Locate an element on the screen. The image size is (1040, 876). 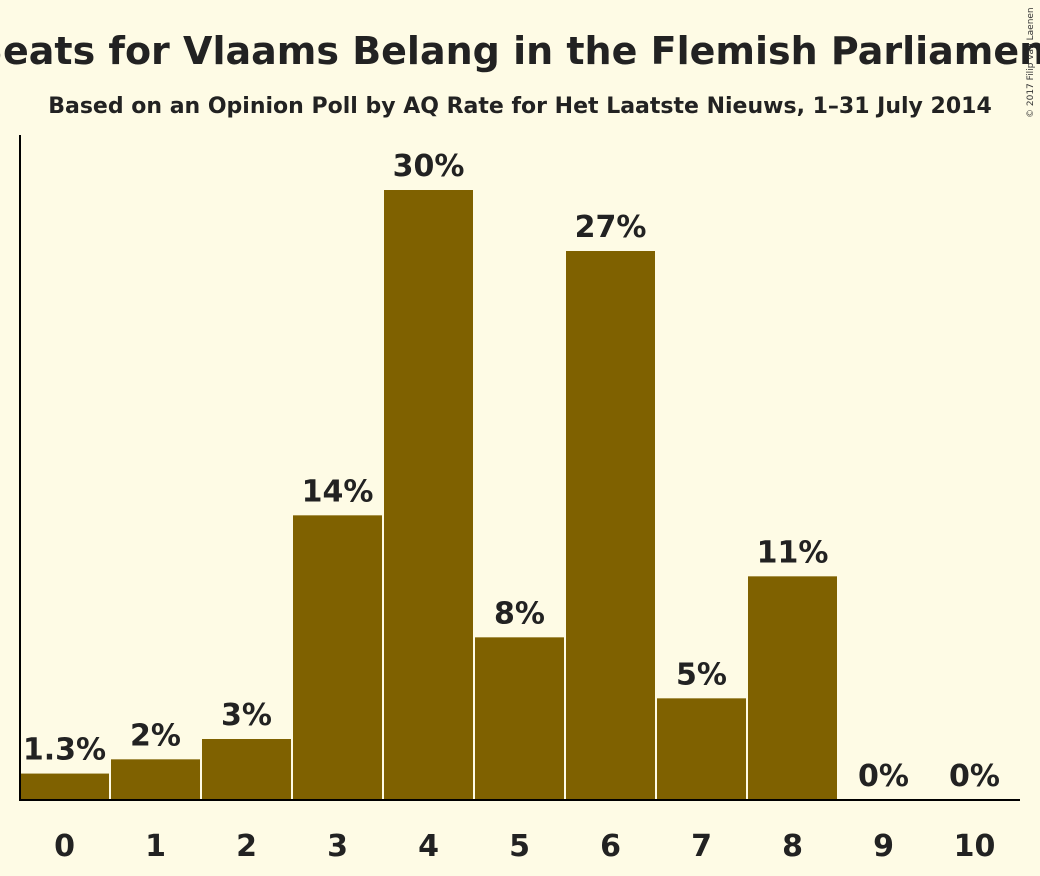
bar-value-label-8: 11% is located at coordinates (793, 552).